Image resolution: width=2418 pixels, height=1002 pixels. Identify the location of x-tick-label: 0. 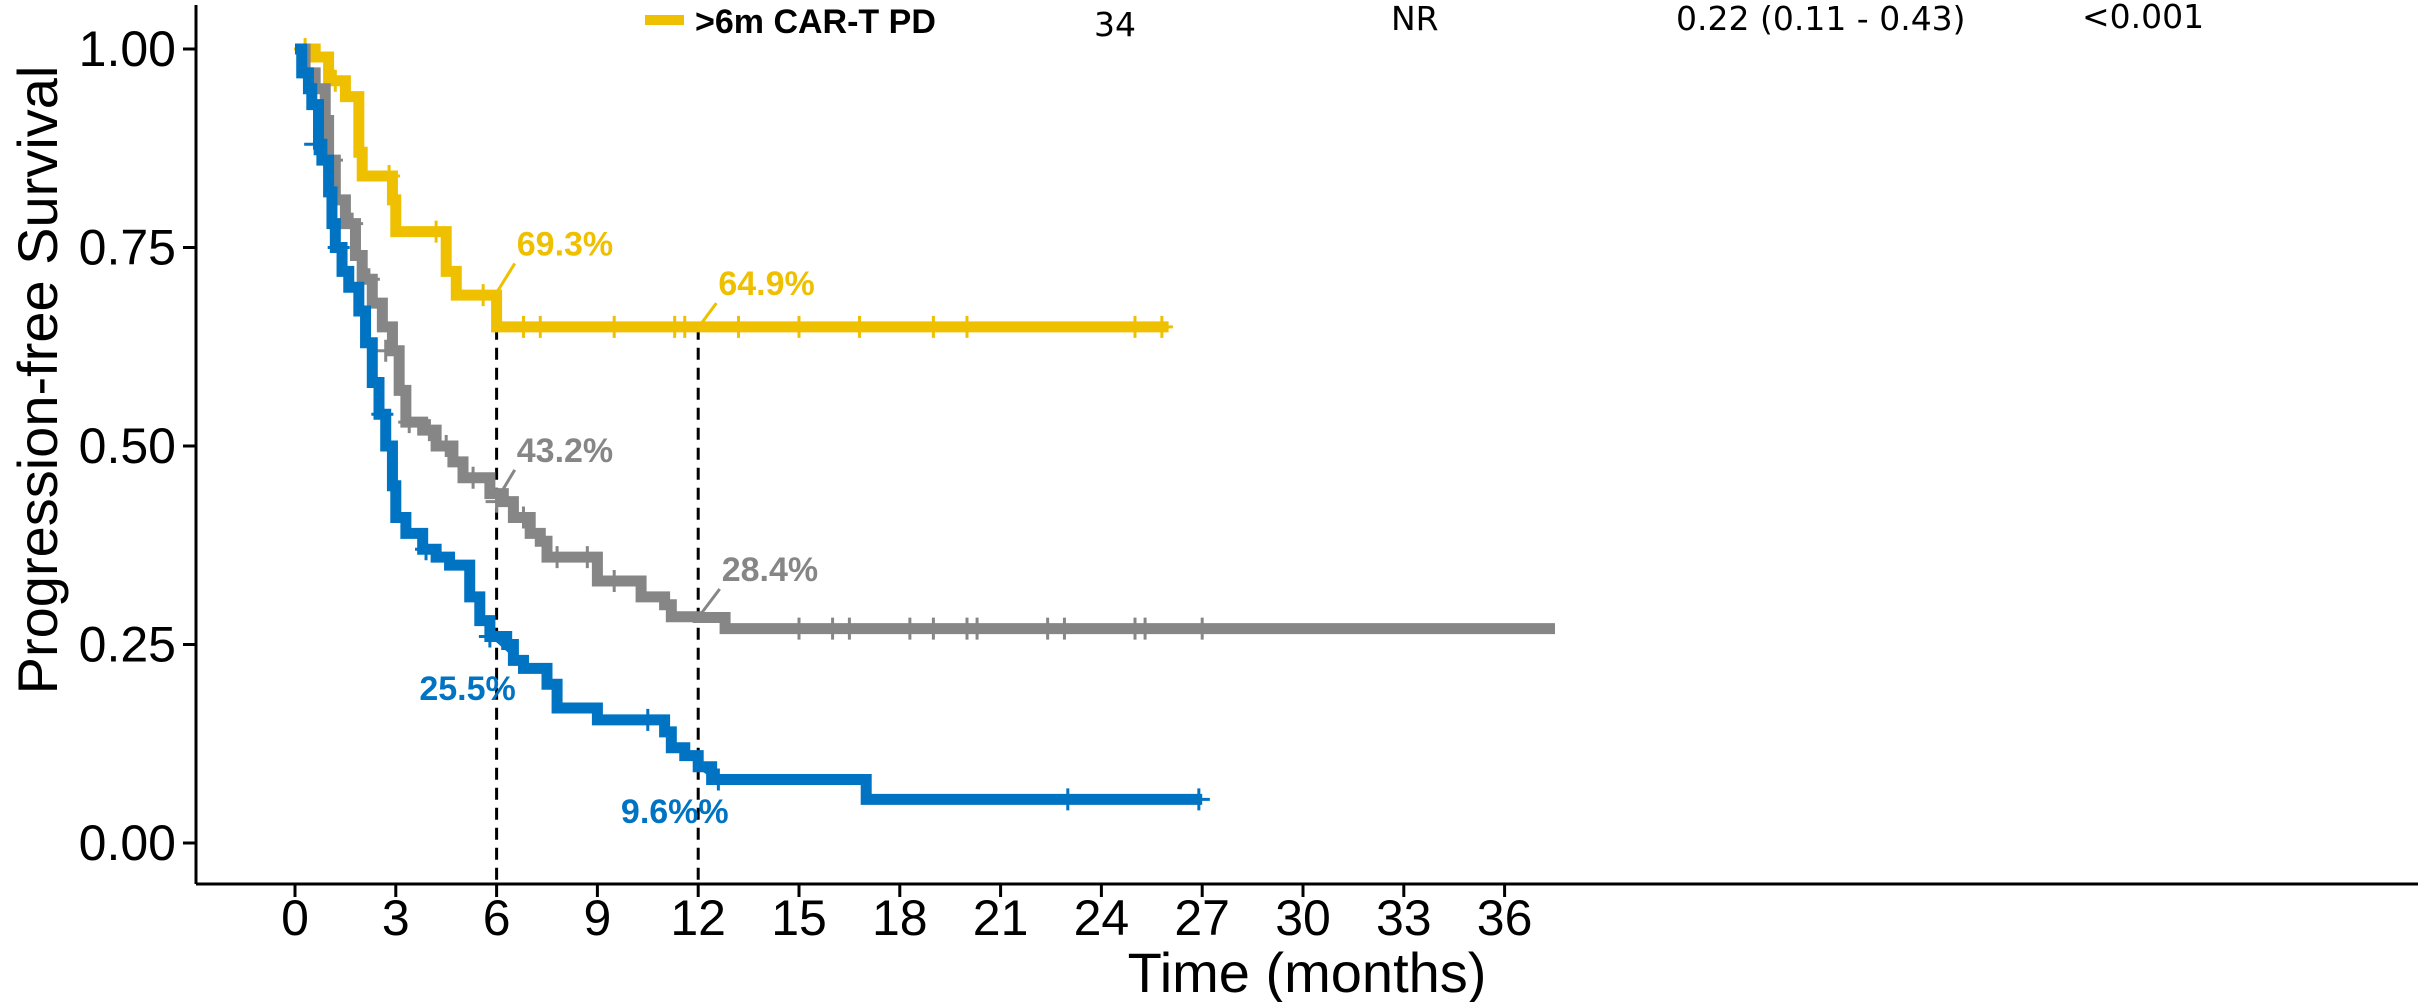
(295, 918).